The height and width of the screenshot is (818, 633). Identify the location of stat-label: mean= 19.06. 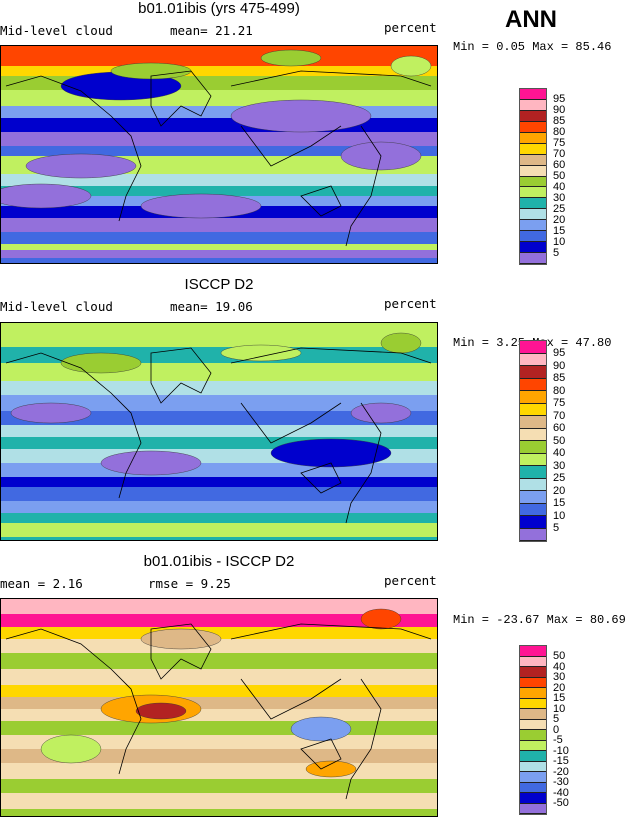
(211, 306).